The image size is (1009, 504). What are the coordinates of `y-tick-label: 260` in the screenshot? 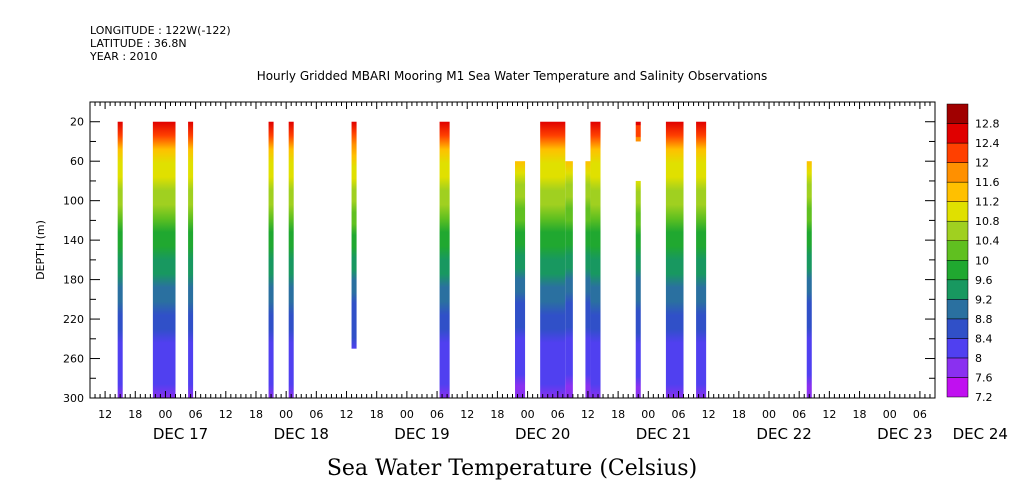 It's located at (73, 359).